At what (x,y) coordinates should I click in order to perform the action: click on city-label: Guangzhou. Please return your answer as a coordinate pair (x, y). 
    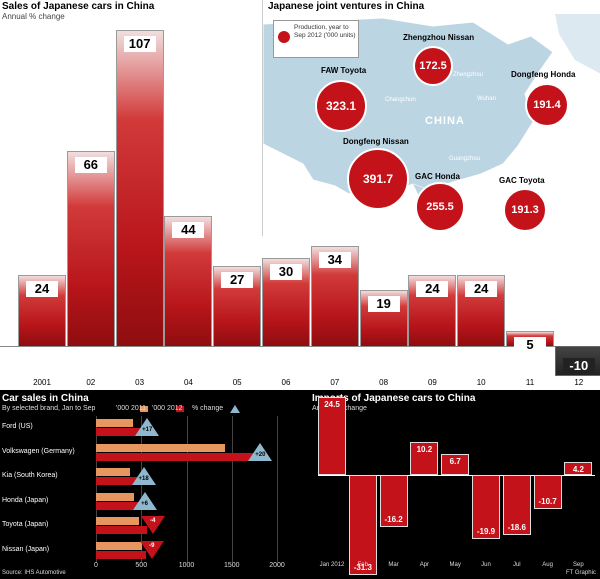
    Looking at the image, I should click on (465, 159).